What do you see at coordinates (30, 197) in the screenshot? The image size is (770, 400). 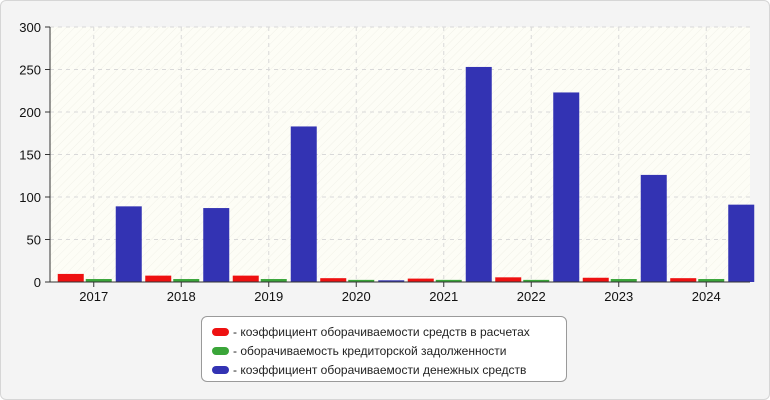 I see `y-tick-label: 100` at bounding box center [30, 197].